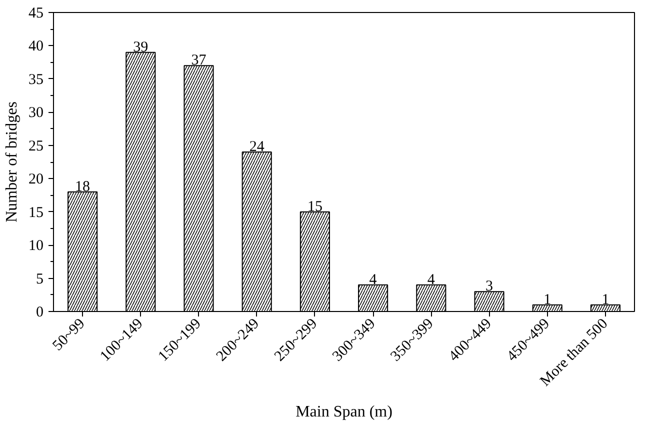 Image resolution: width=646 pixels, height=423 pixels. What do you see at coordinates (40, 279) in the screenshot?
I see `y-tick-label: 5` at bounding box center [40, 279].